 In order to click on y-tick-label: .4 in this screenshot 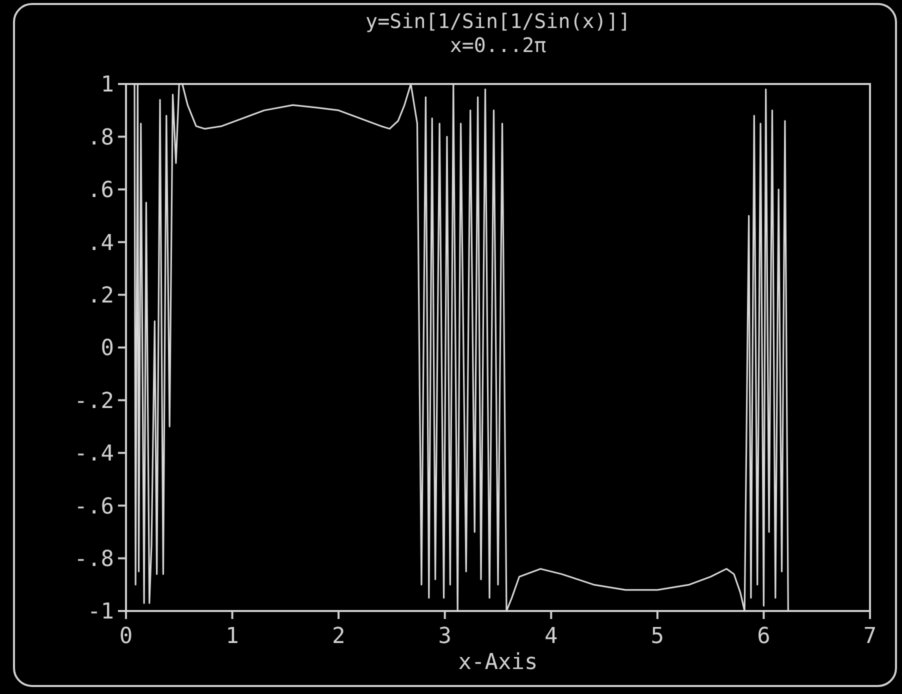, I will do `click(101, 243)`.